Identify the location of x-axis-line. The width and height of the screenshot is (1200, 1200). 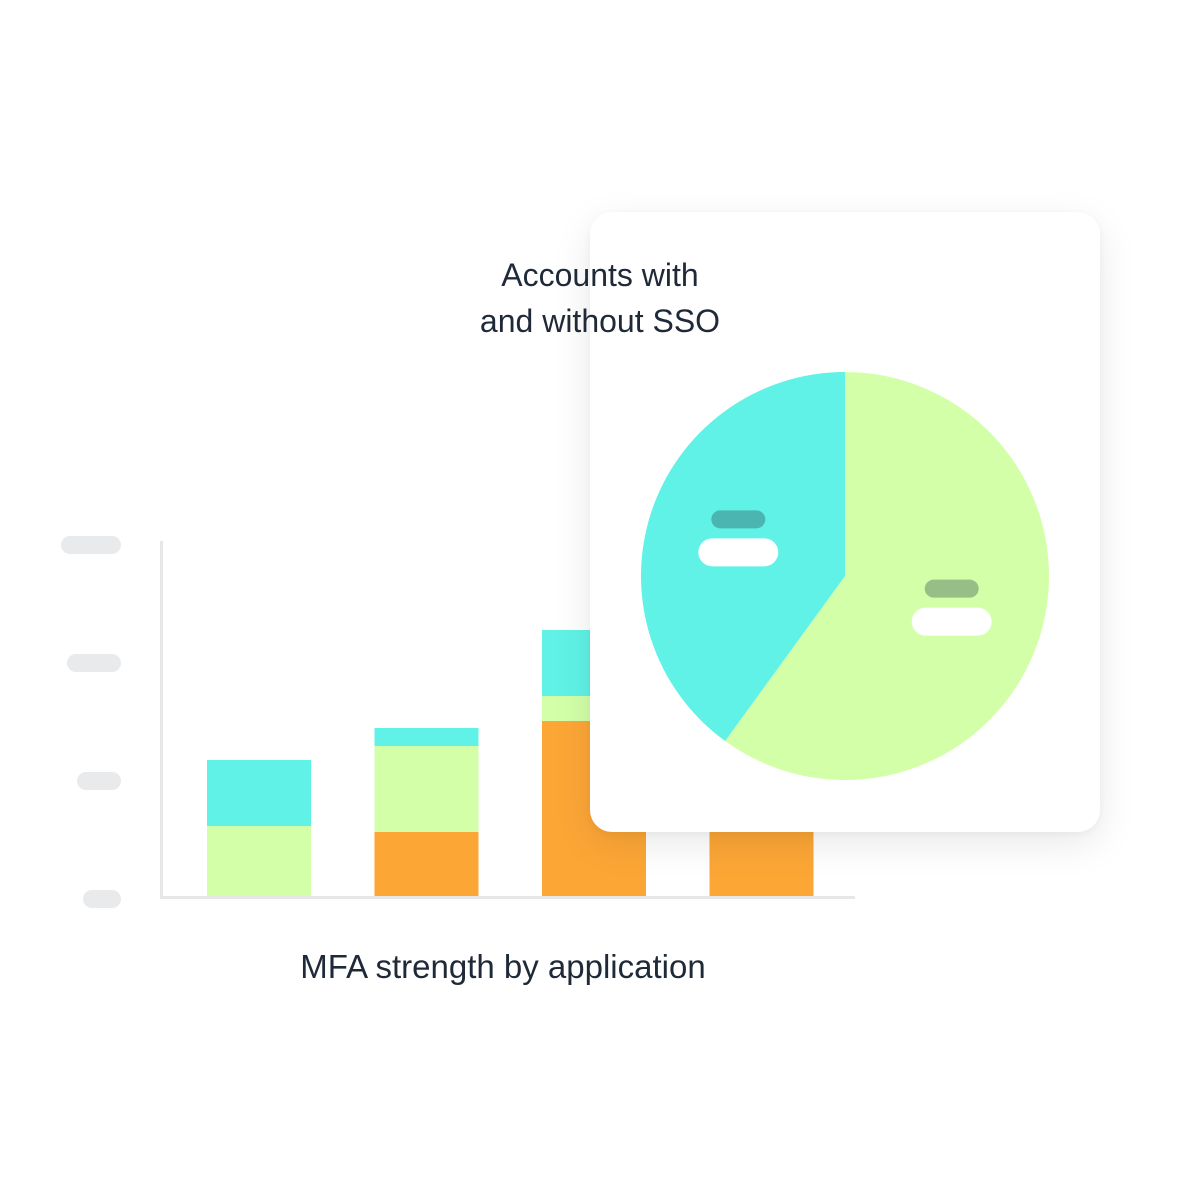
(507, 897).